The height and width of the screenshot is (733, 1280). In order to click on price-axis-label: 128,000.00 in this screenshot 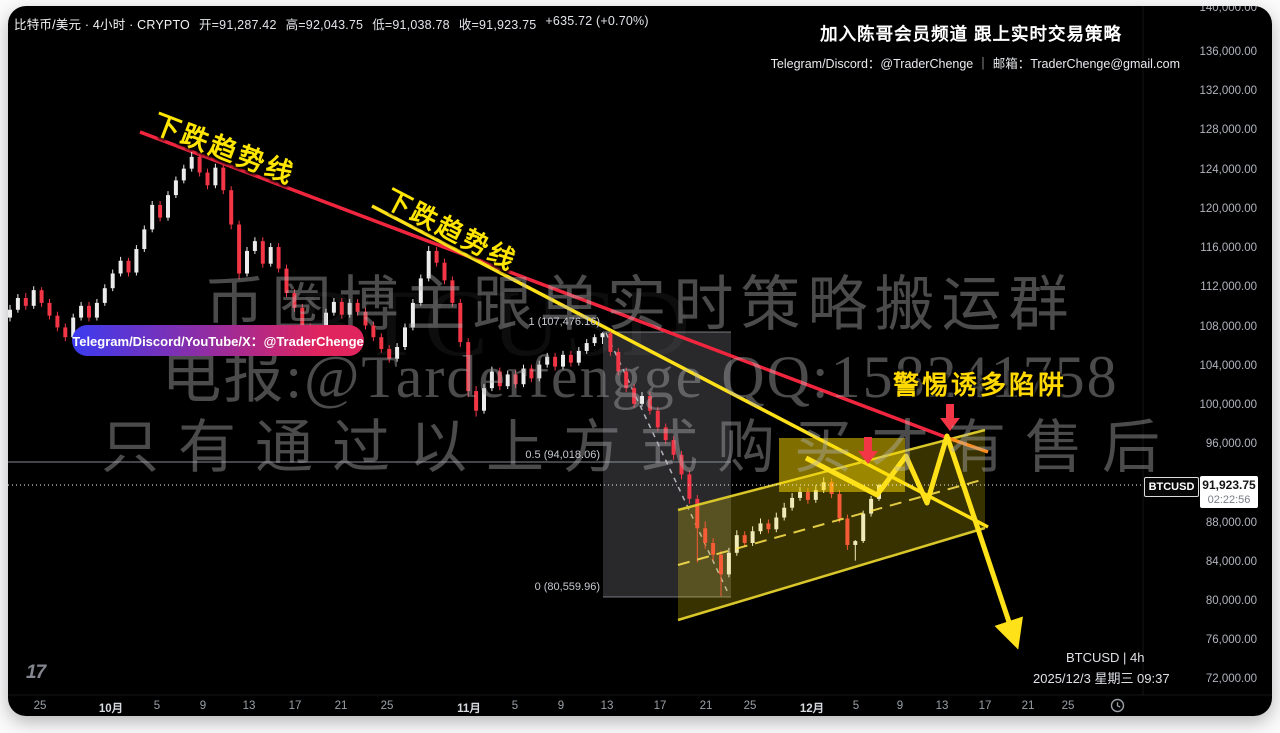, I will do `click(1228, 130)`.